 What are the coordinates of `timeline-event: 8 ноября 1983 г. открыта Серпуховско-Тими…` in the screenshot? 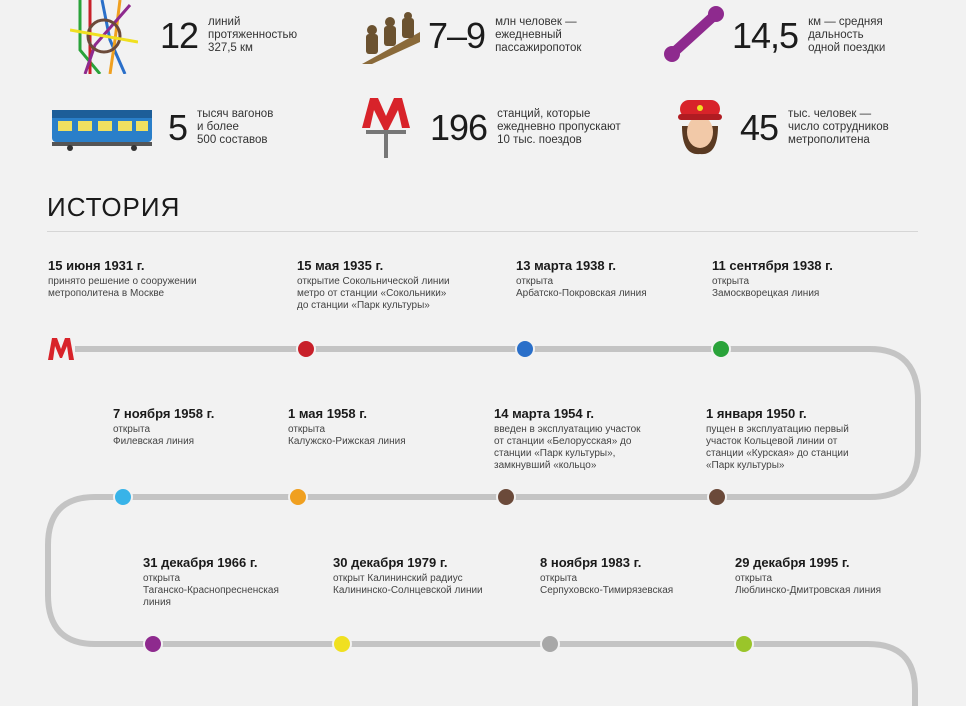 It's located at (640, 576).